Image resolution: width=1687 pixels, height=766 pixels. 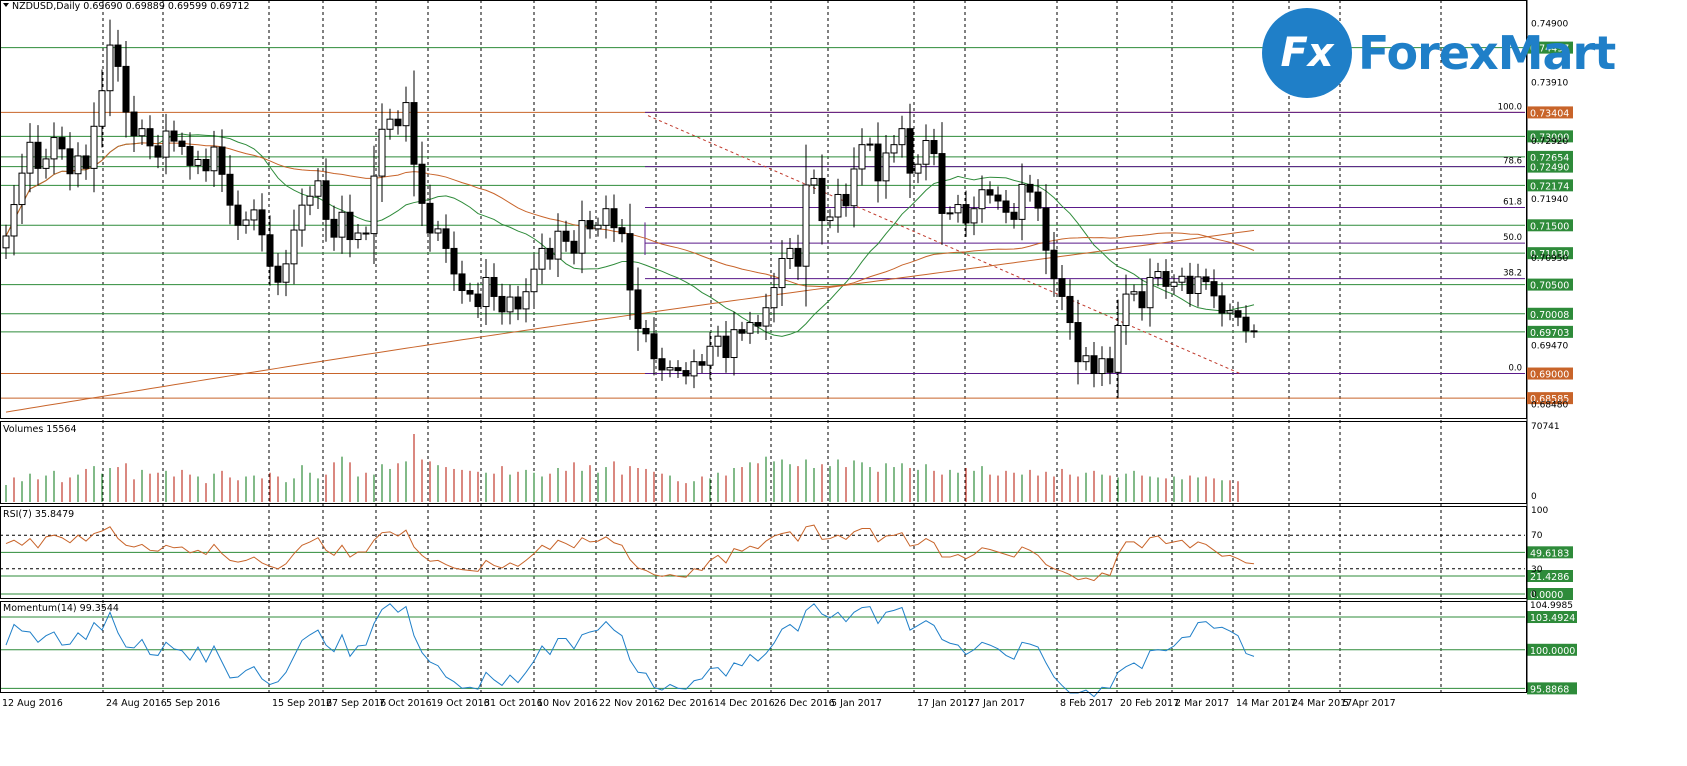 What do you see at coordinates (1512, 203) in the screenshot?
I see `fib-label: 61.8` at bounding box center [1512, 203].